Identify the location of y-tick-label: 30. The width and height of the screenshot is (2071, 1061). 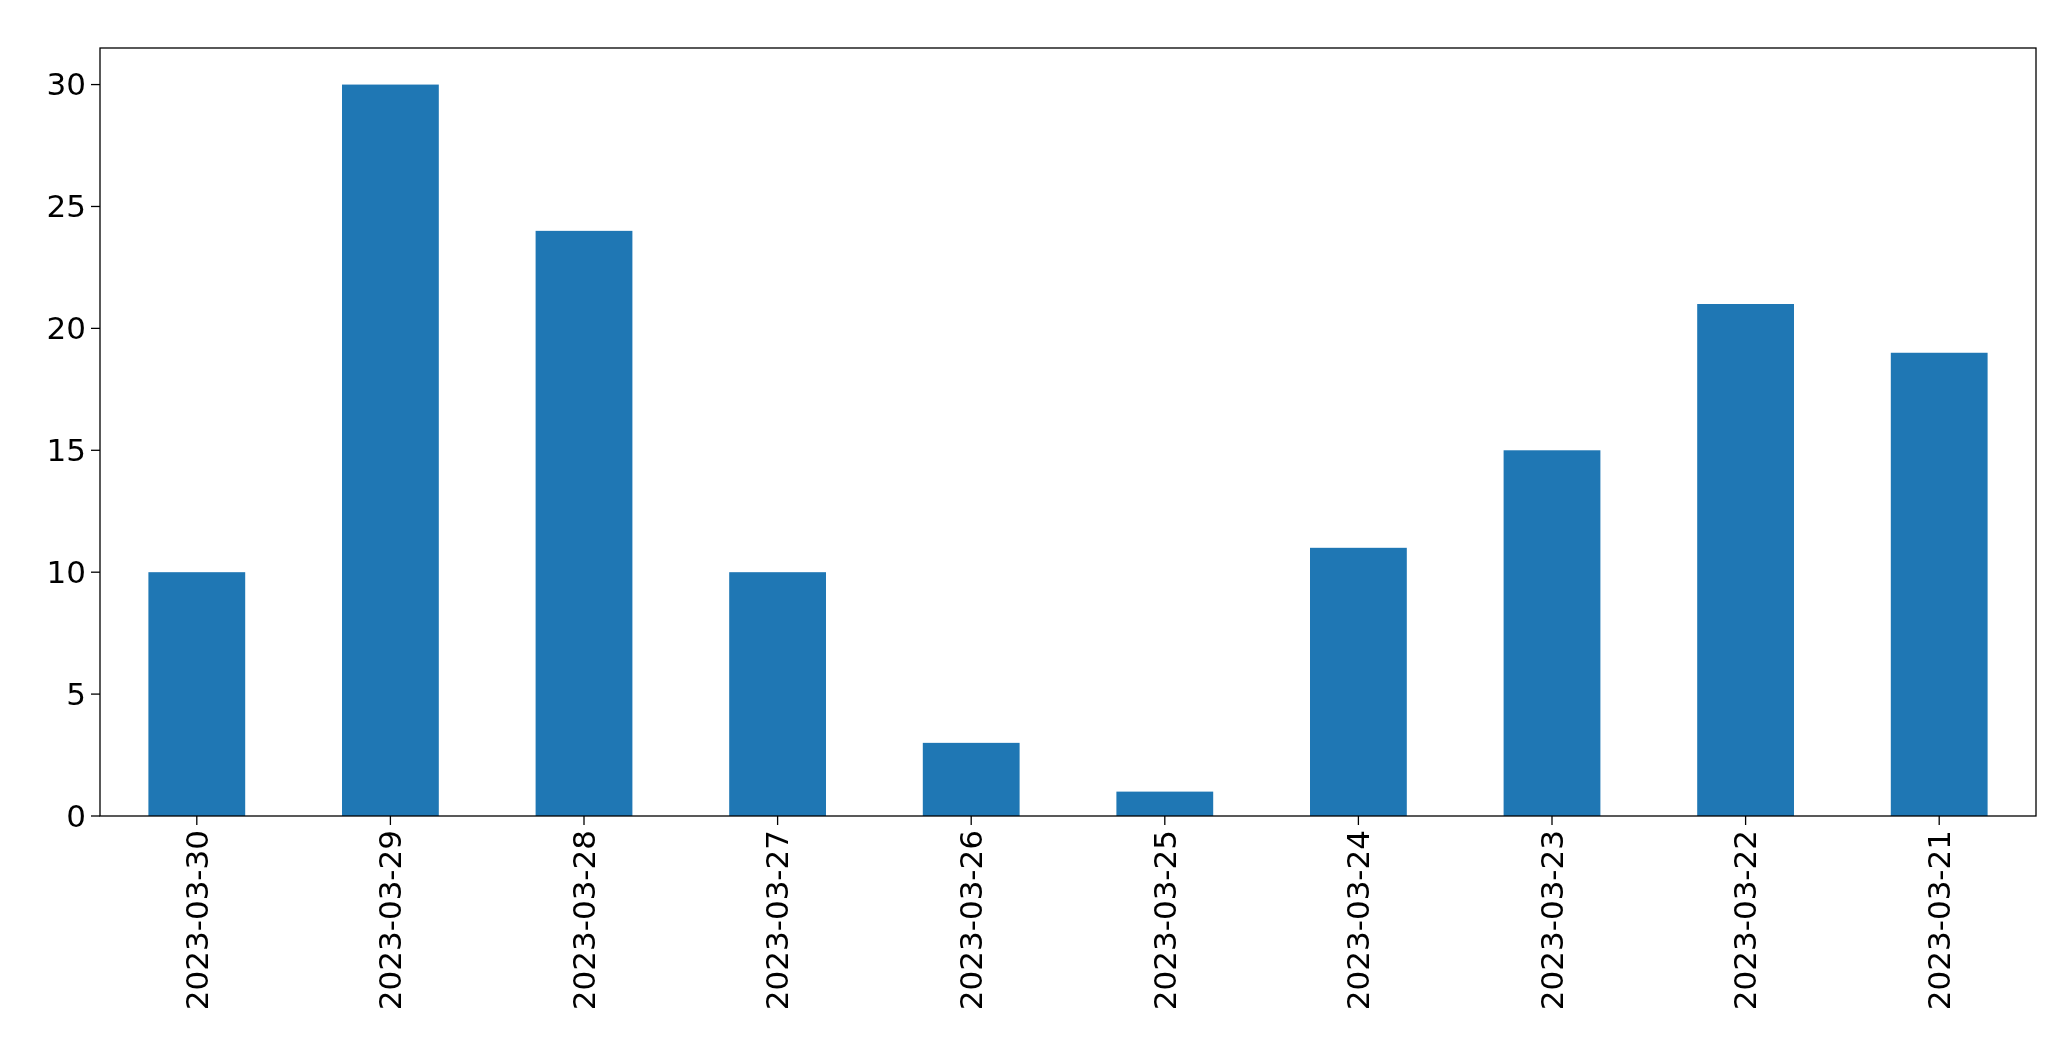
(66, 84).